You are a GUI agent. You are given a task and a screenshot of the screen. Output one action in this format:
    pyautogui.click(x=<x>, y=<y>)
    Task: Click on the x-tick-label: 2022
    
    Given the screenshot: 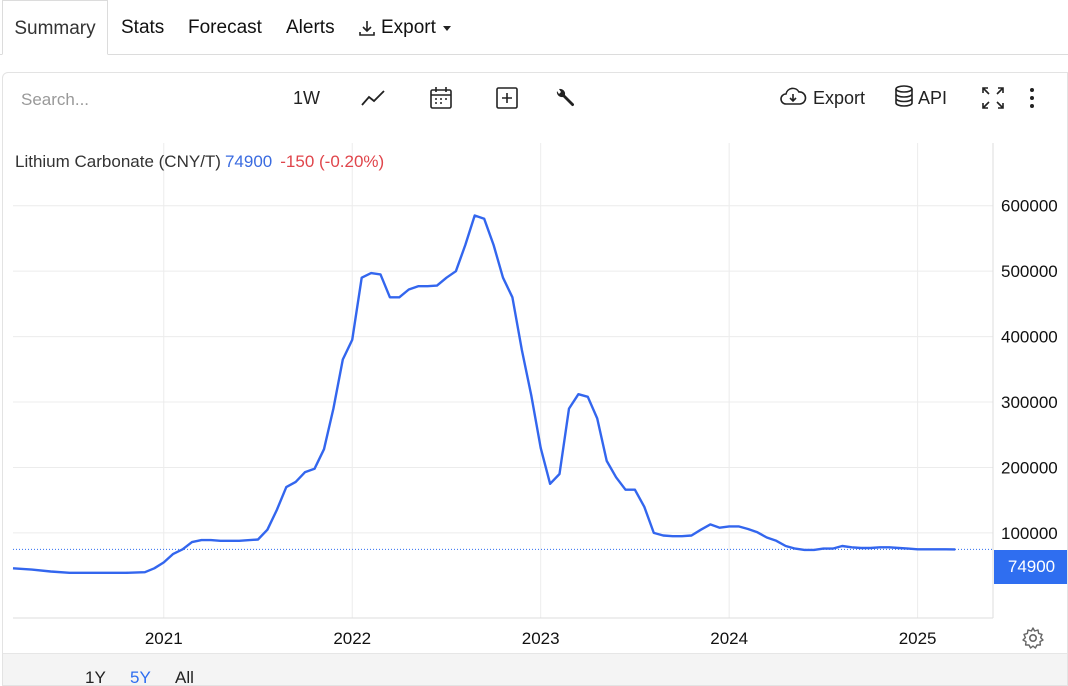 What is the action you would take?
    pyautogui.click(x=352, y=638)
    